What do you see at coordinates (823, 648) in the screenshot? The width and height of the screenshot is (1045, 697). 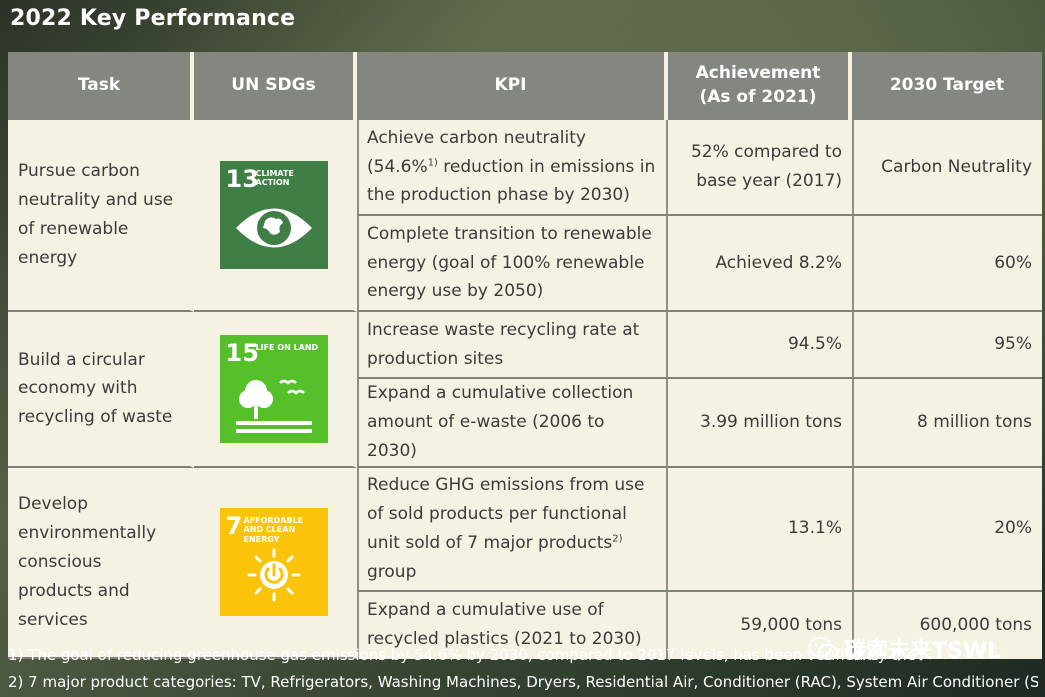 I see `wechat-icon` at bounding box center [823, 648].